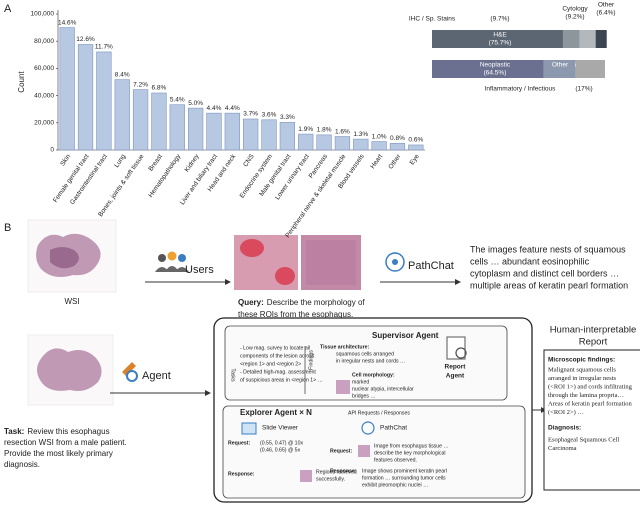  Describe the element at coordinates (581, 360) in the screenshot. I see `text: Microscopic findings:` at that location.